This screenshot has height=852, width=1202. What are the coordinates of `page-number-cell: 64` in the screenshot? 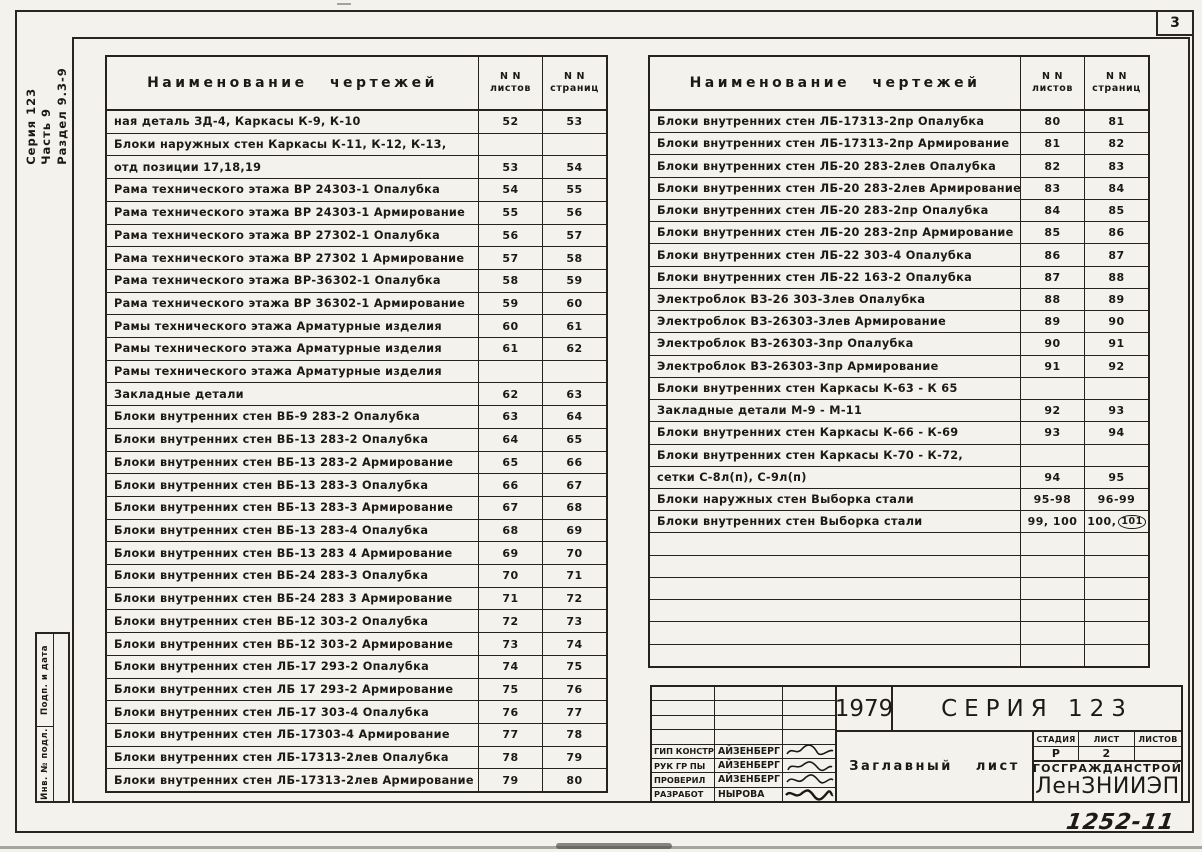 It's located at (574, 417).